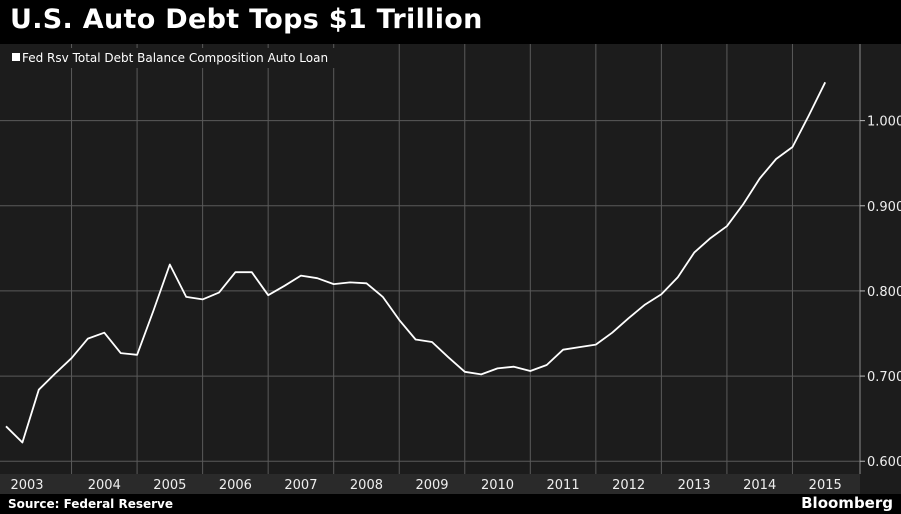 The height and width of the screenshot is (514, 901). What do you see at coordinates (497, 485) in the screenshot?
I see `x-tick-label: 2010` at bounding box center [497, 485].